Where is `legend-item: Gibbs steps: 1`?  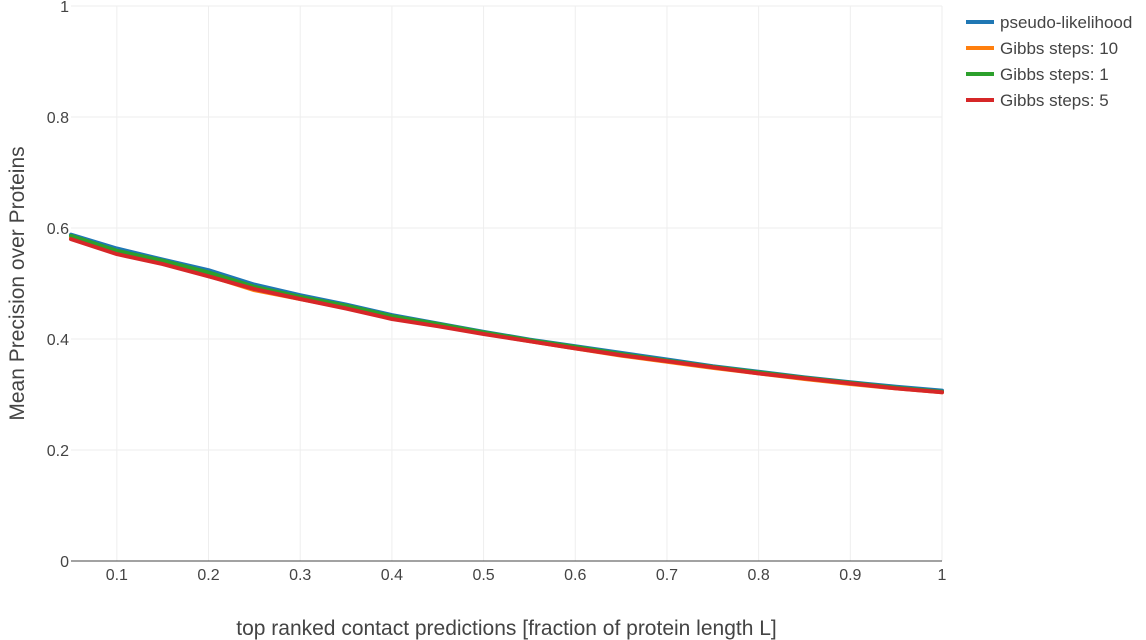 legend-item: Gibbs steps: 1 is located at coordinates (1037, 74).